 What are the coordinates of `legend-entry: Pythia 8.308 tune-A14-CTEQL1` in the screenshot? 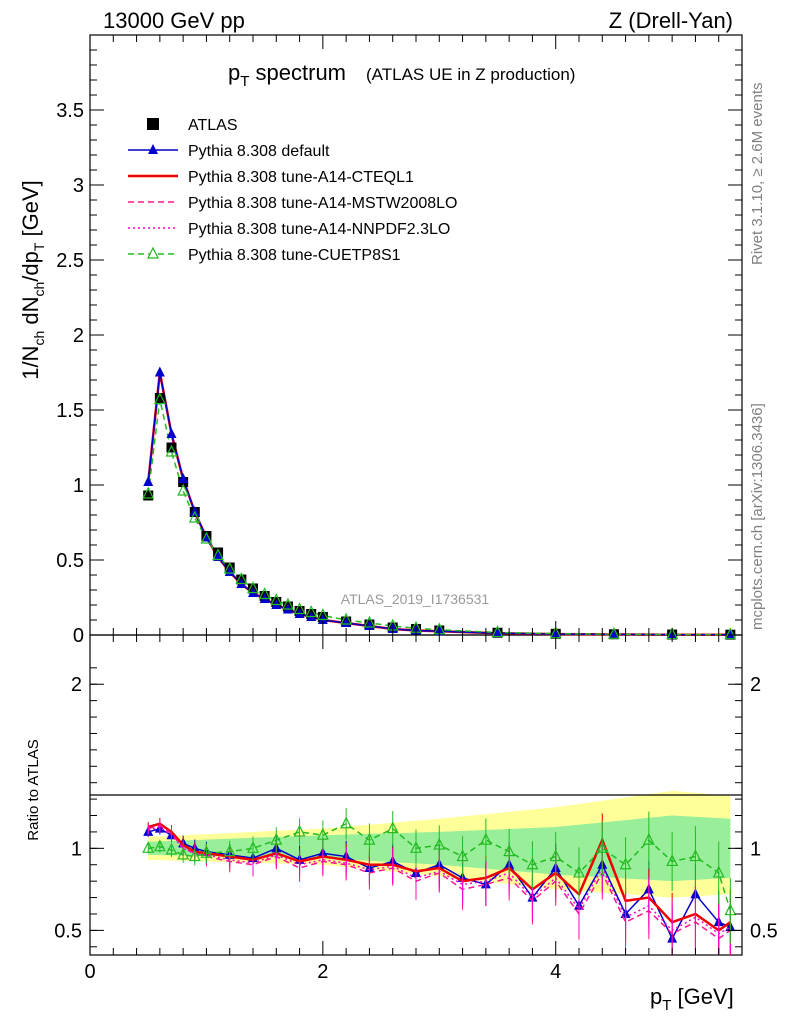 It's located at (271, 177).